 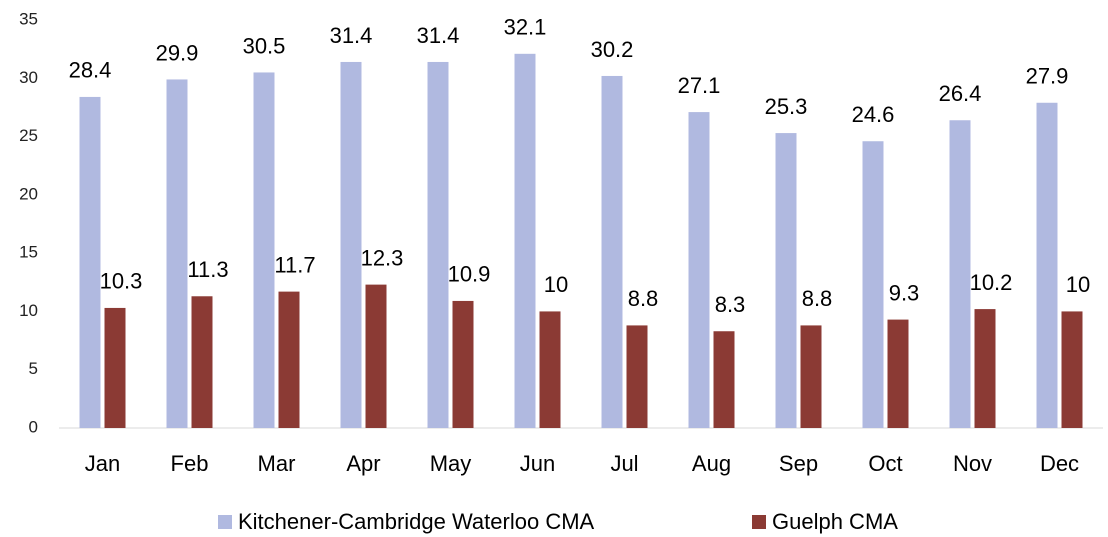 I want to click on data-label: 10.3, so click(x=121, y=281).